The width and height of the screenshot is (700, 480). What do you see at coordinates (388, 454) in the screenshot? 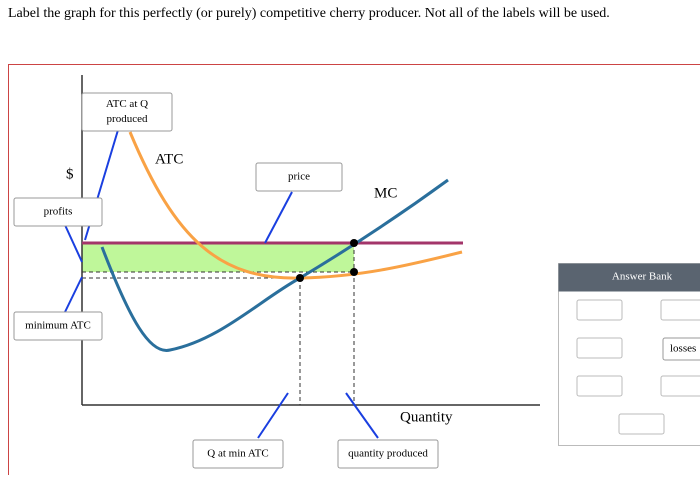
I see `label-text: quantity produced` at bounding box center [388, 454].